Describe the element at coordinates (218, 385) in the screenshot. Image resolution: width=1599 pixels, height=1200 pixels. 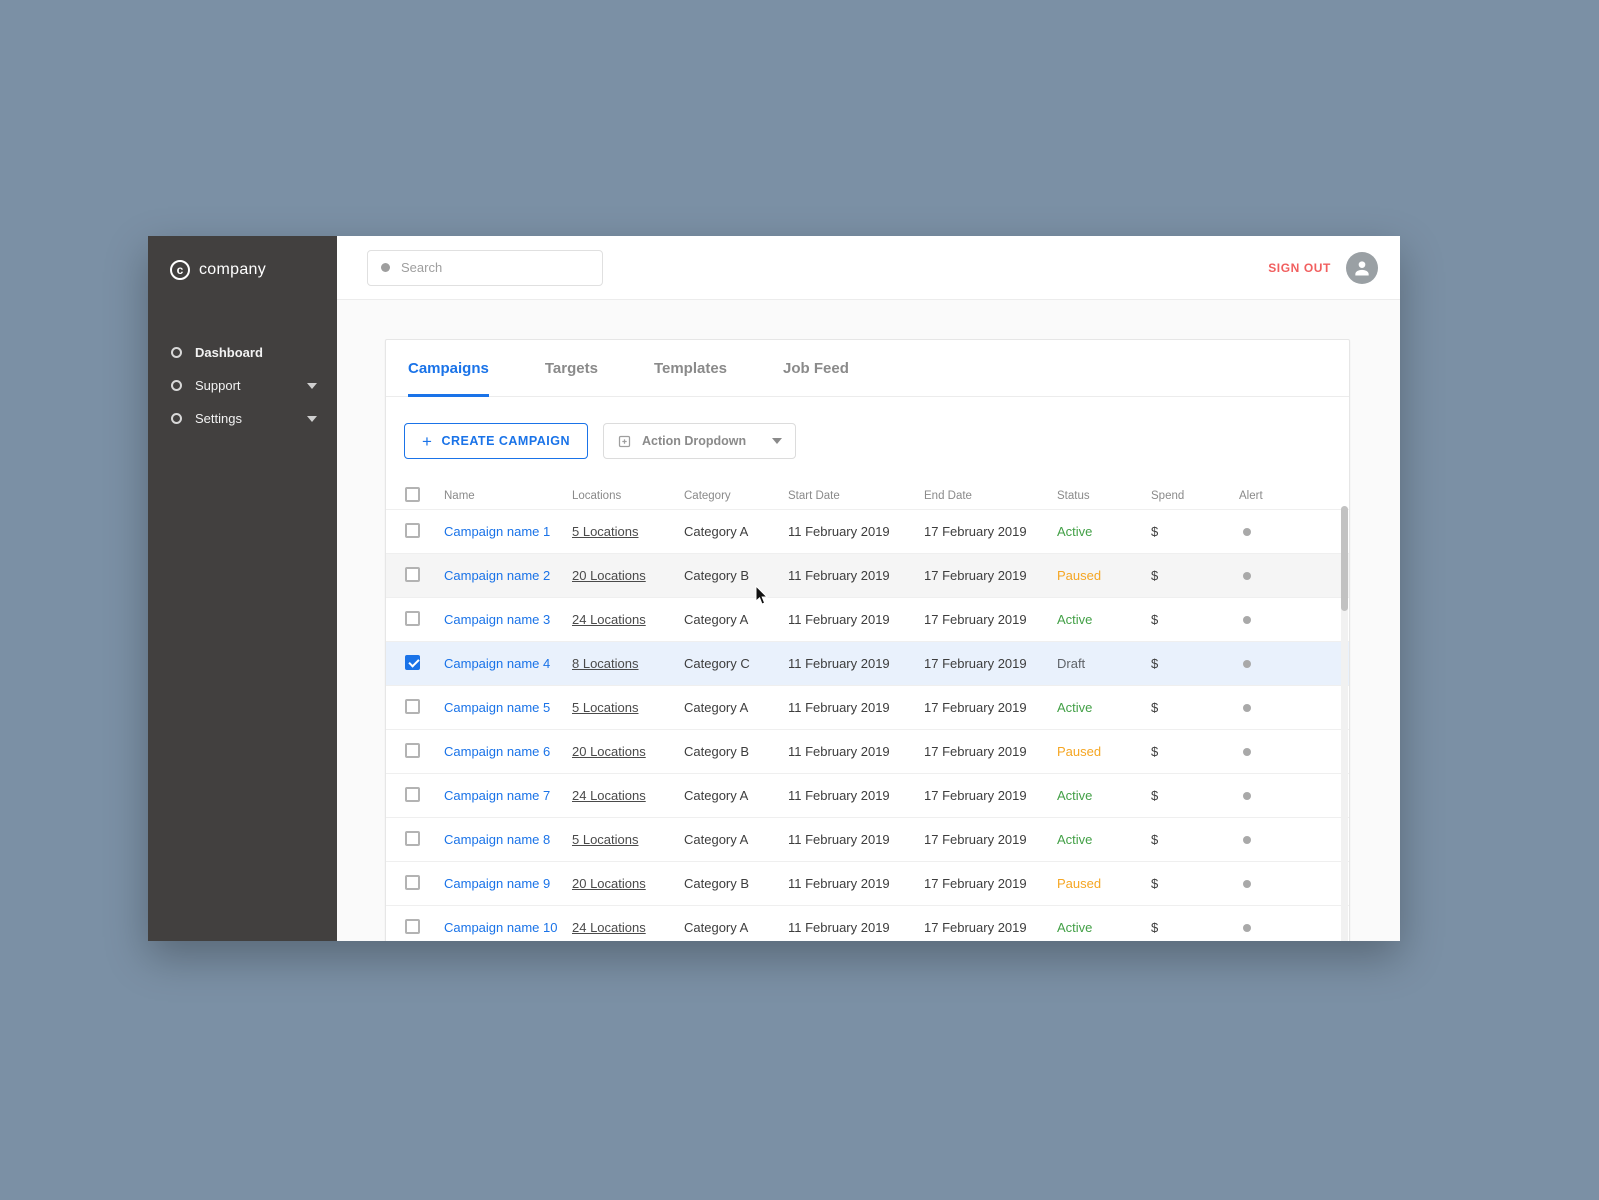
I see `sidebar-item-label: Support` at that location.